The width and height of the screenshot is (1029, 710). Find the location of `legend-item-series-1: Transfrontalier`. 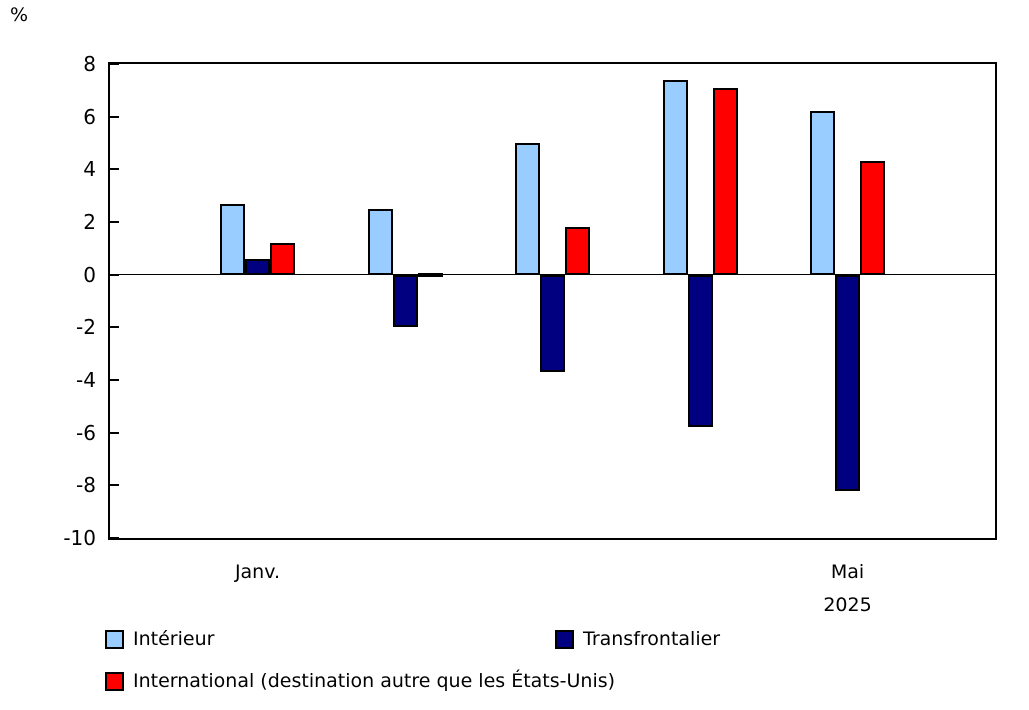

legend-item-series-1: Transfrontalier is located at coordinates (637, 639).